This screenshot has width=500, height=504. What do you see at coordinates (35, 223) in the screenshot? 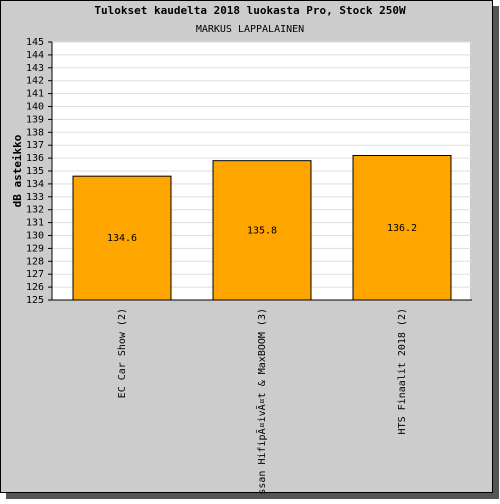
I see `y-tick-label: 131` at bounding box center [35, 223].